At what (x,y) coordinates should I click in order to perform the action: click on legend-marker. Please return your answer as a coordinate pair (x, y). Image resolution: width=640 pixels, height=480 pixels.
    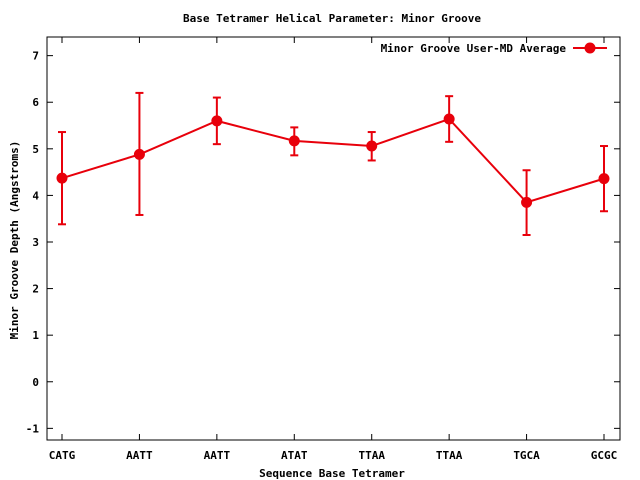
    Looking at the image, I should click on (590, 48).